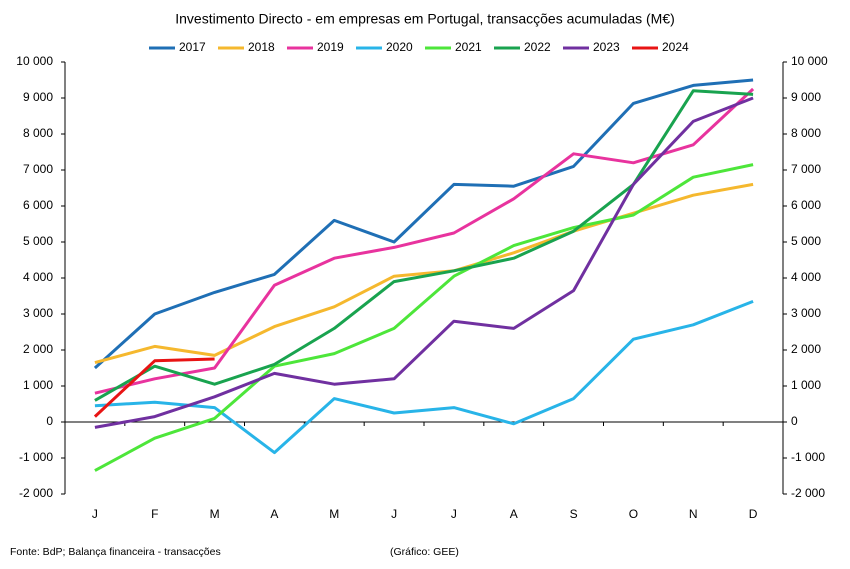 Image resolution: width=850 pixels, height=569 pixels. What do you see at coordinates (154, 387) in the screenshot?
I see `series-line` at bounding box center [154, 387].